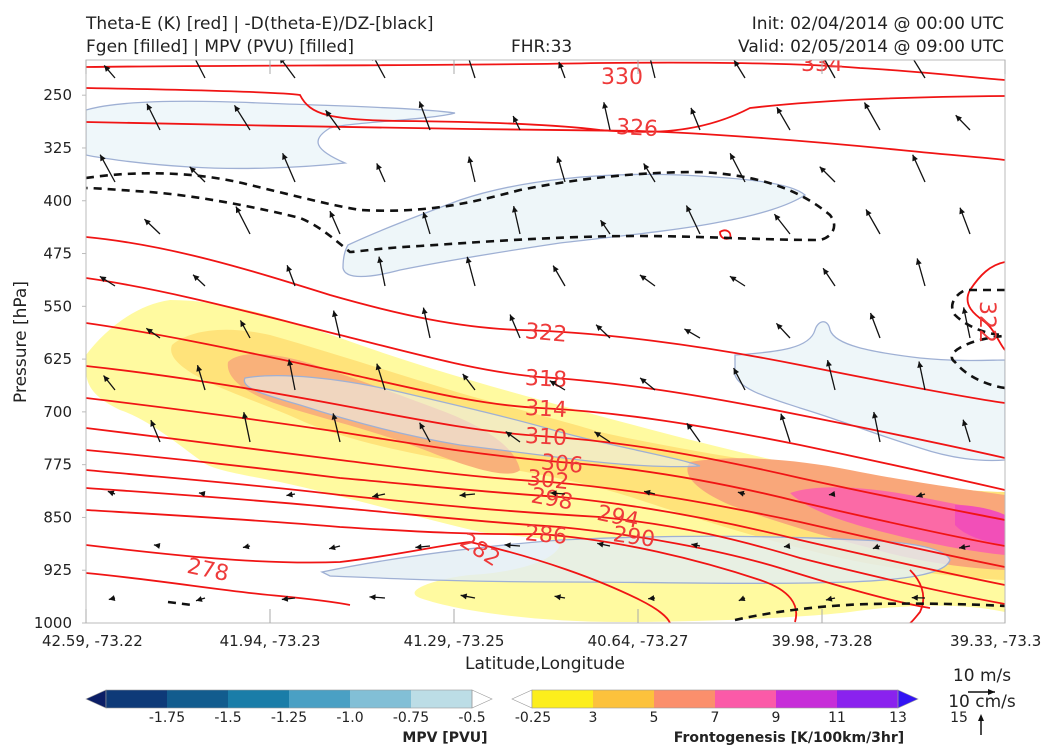 This screenshot has height=750, width=1050. I want to click on y-tick-label: 400, so click(57, 201).